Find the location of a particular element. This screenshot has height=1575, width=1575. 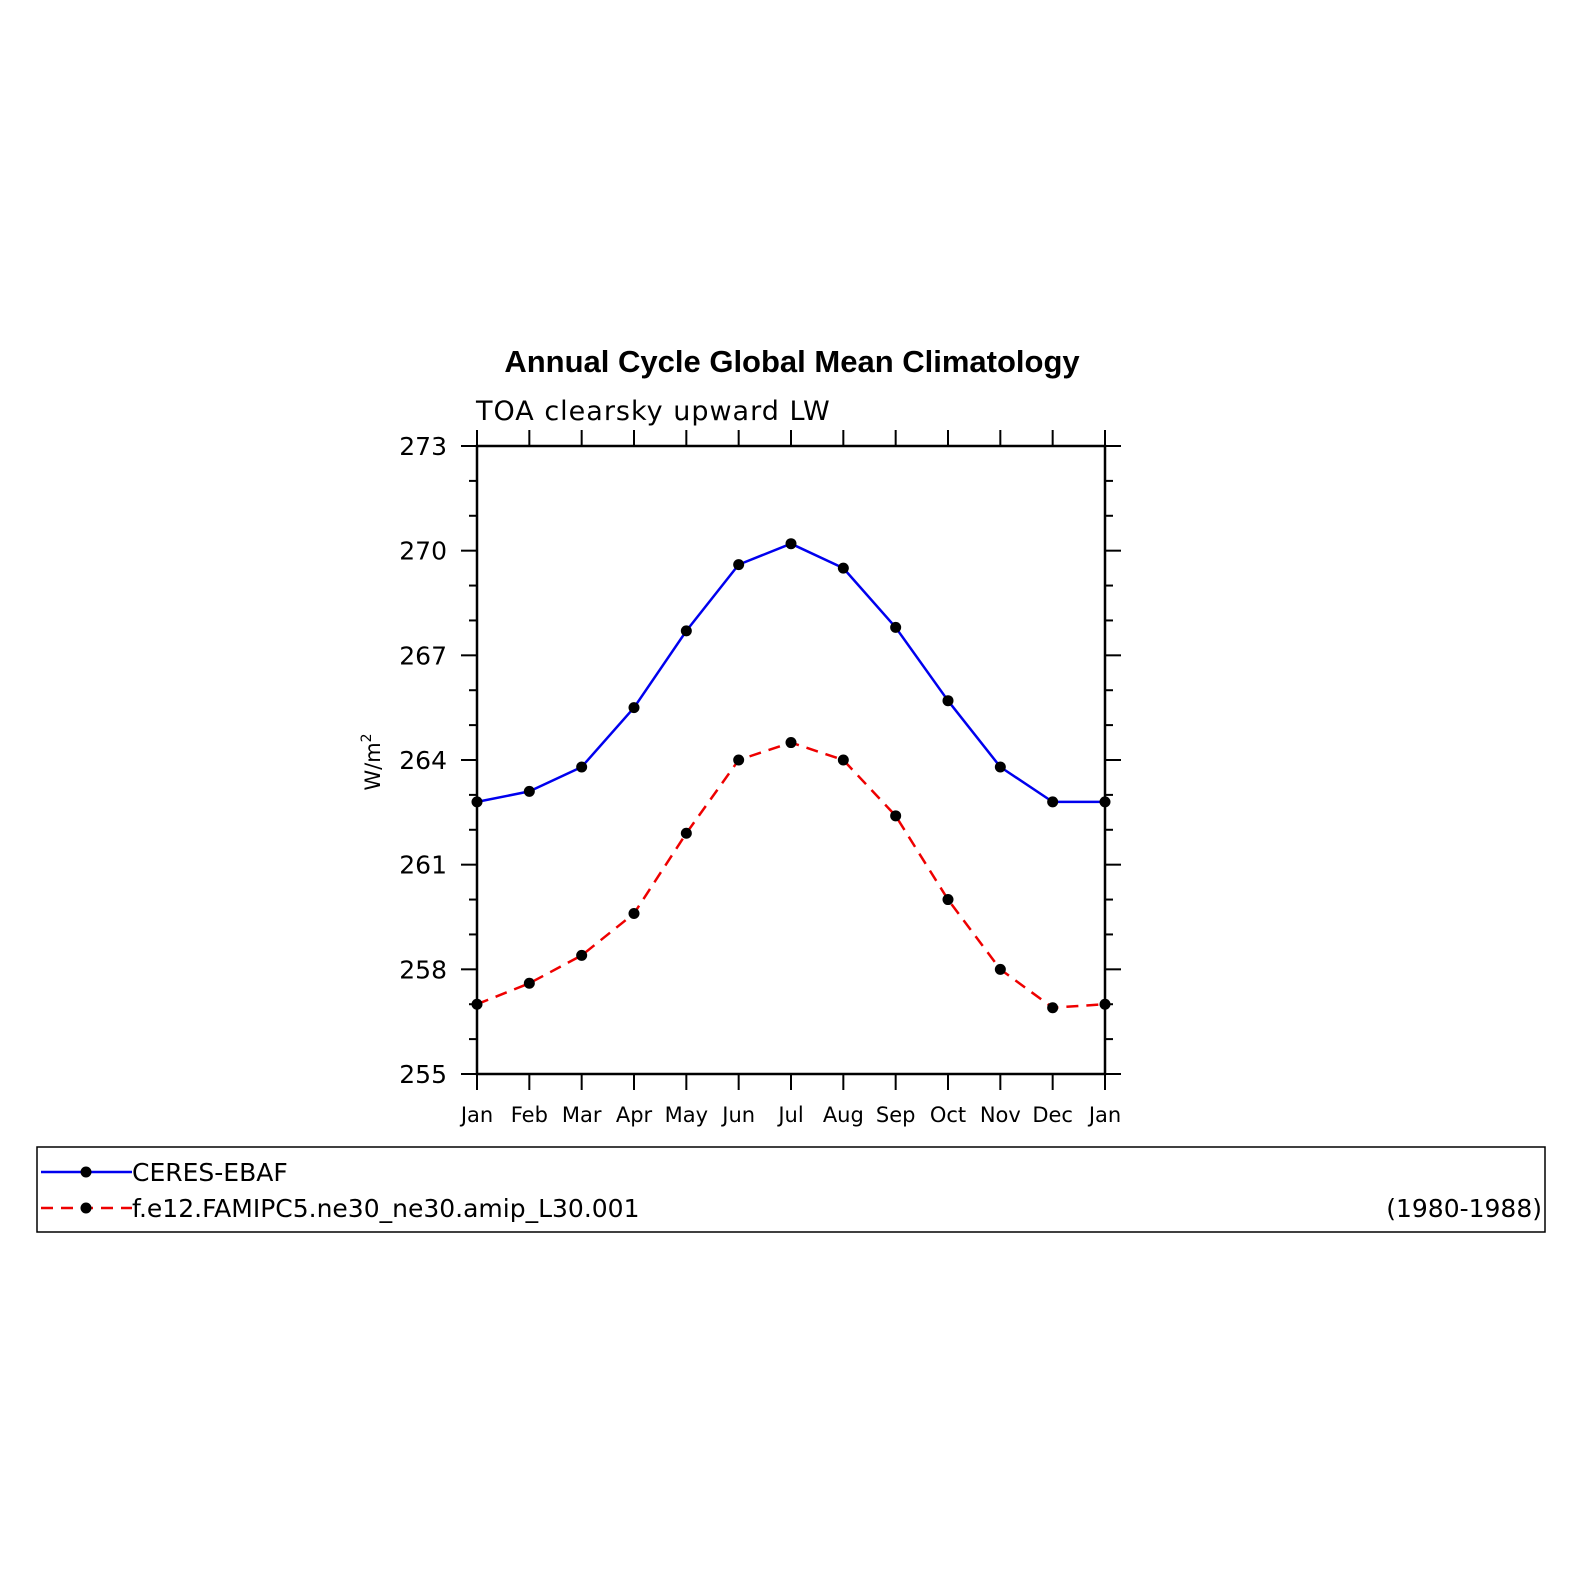

series-layer is located at coordinates (791, 776).